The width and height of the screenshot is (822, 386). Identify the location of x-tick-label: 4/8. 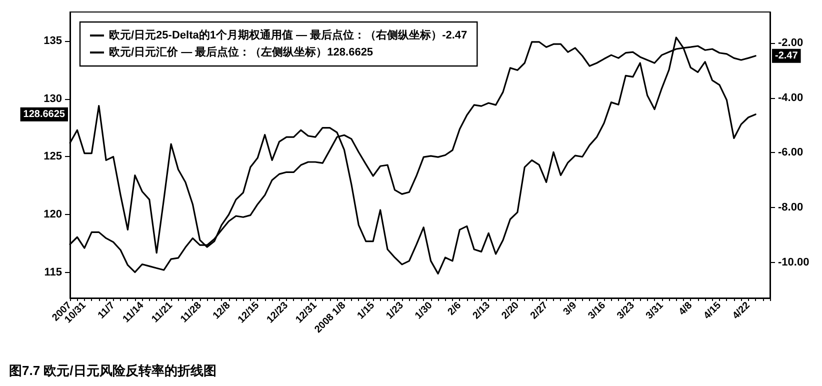
(685, 309).